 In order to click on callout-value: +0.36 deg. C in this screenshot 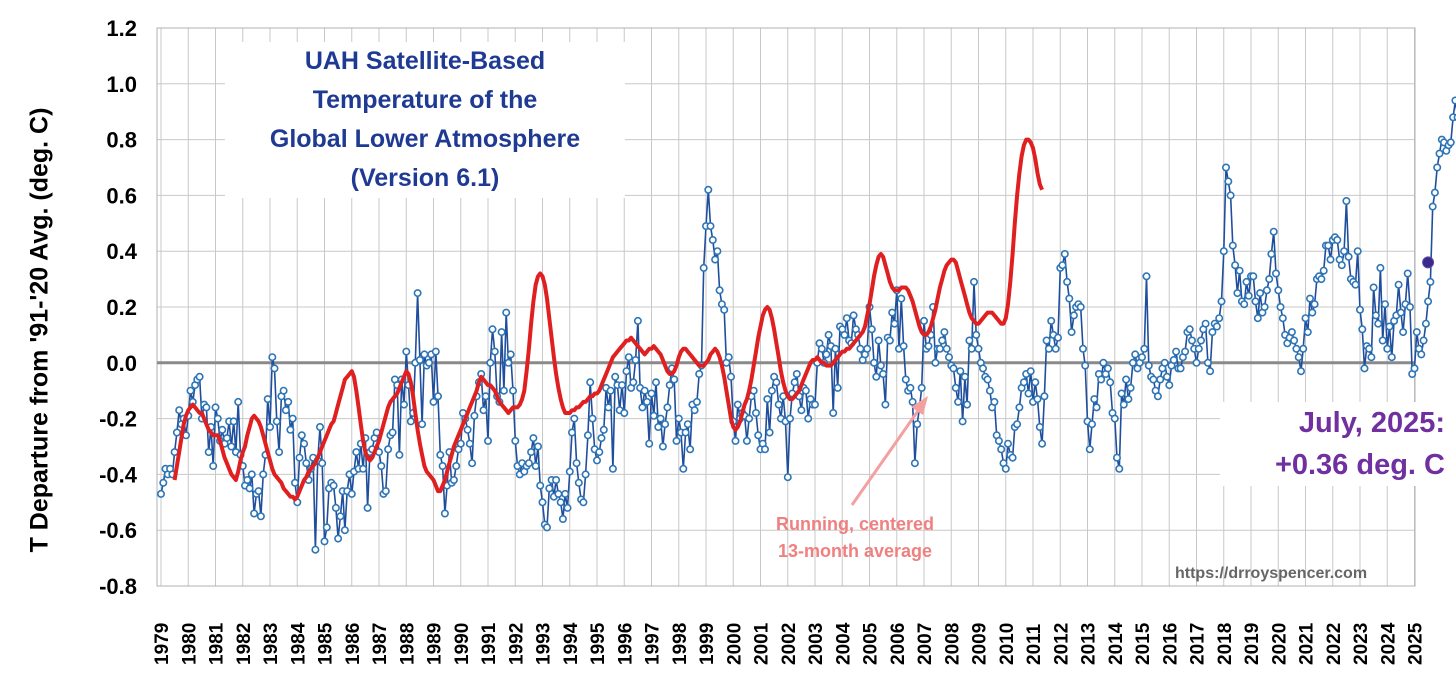, I will do `click(1359, 465)`.